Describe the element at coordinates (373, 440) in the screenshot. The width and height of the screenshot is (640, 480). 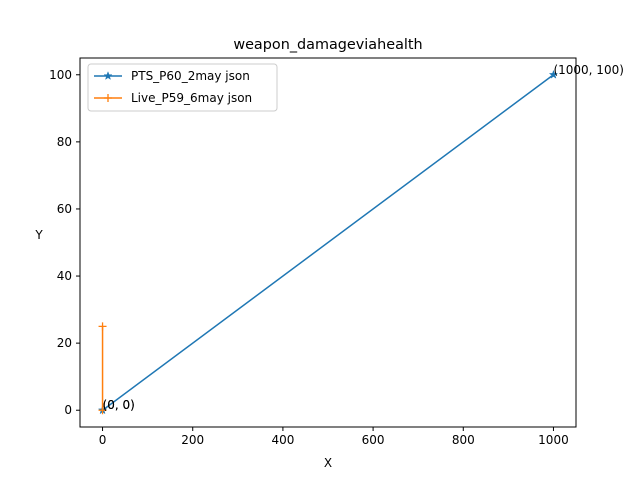
I see `x-tick-label: 600` at that location.